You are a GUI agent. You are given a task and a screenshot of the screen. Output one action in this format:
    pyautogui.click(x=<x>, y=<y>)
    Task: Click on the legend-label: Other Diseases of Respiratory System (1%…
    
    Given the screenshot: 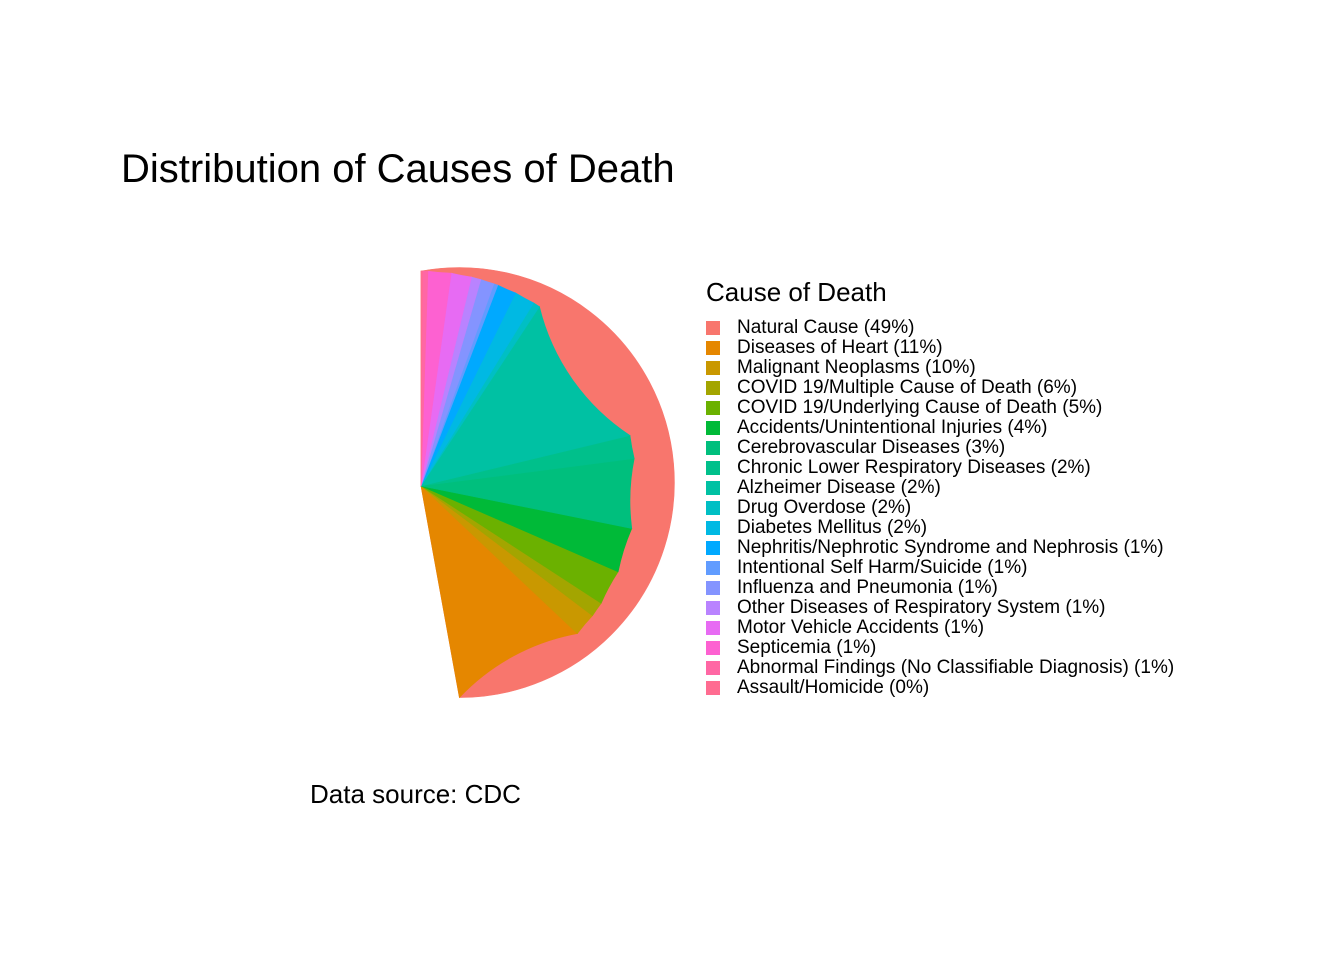 What is the action you would take?
    pyautogui.click(x=921, y=607)
    